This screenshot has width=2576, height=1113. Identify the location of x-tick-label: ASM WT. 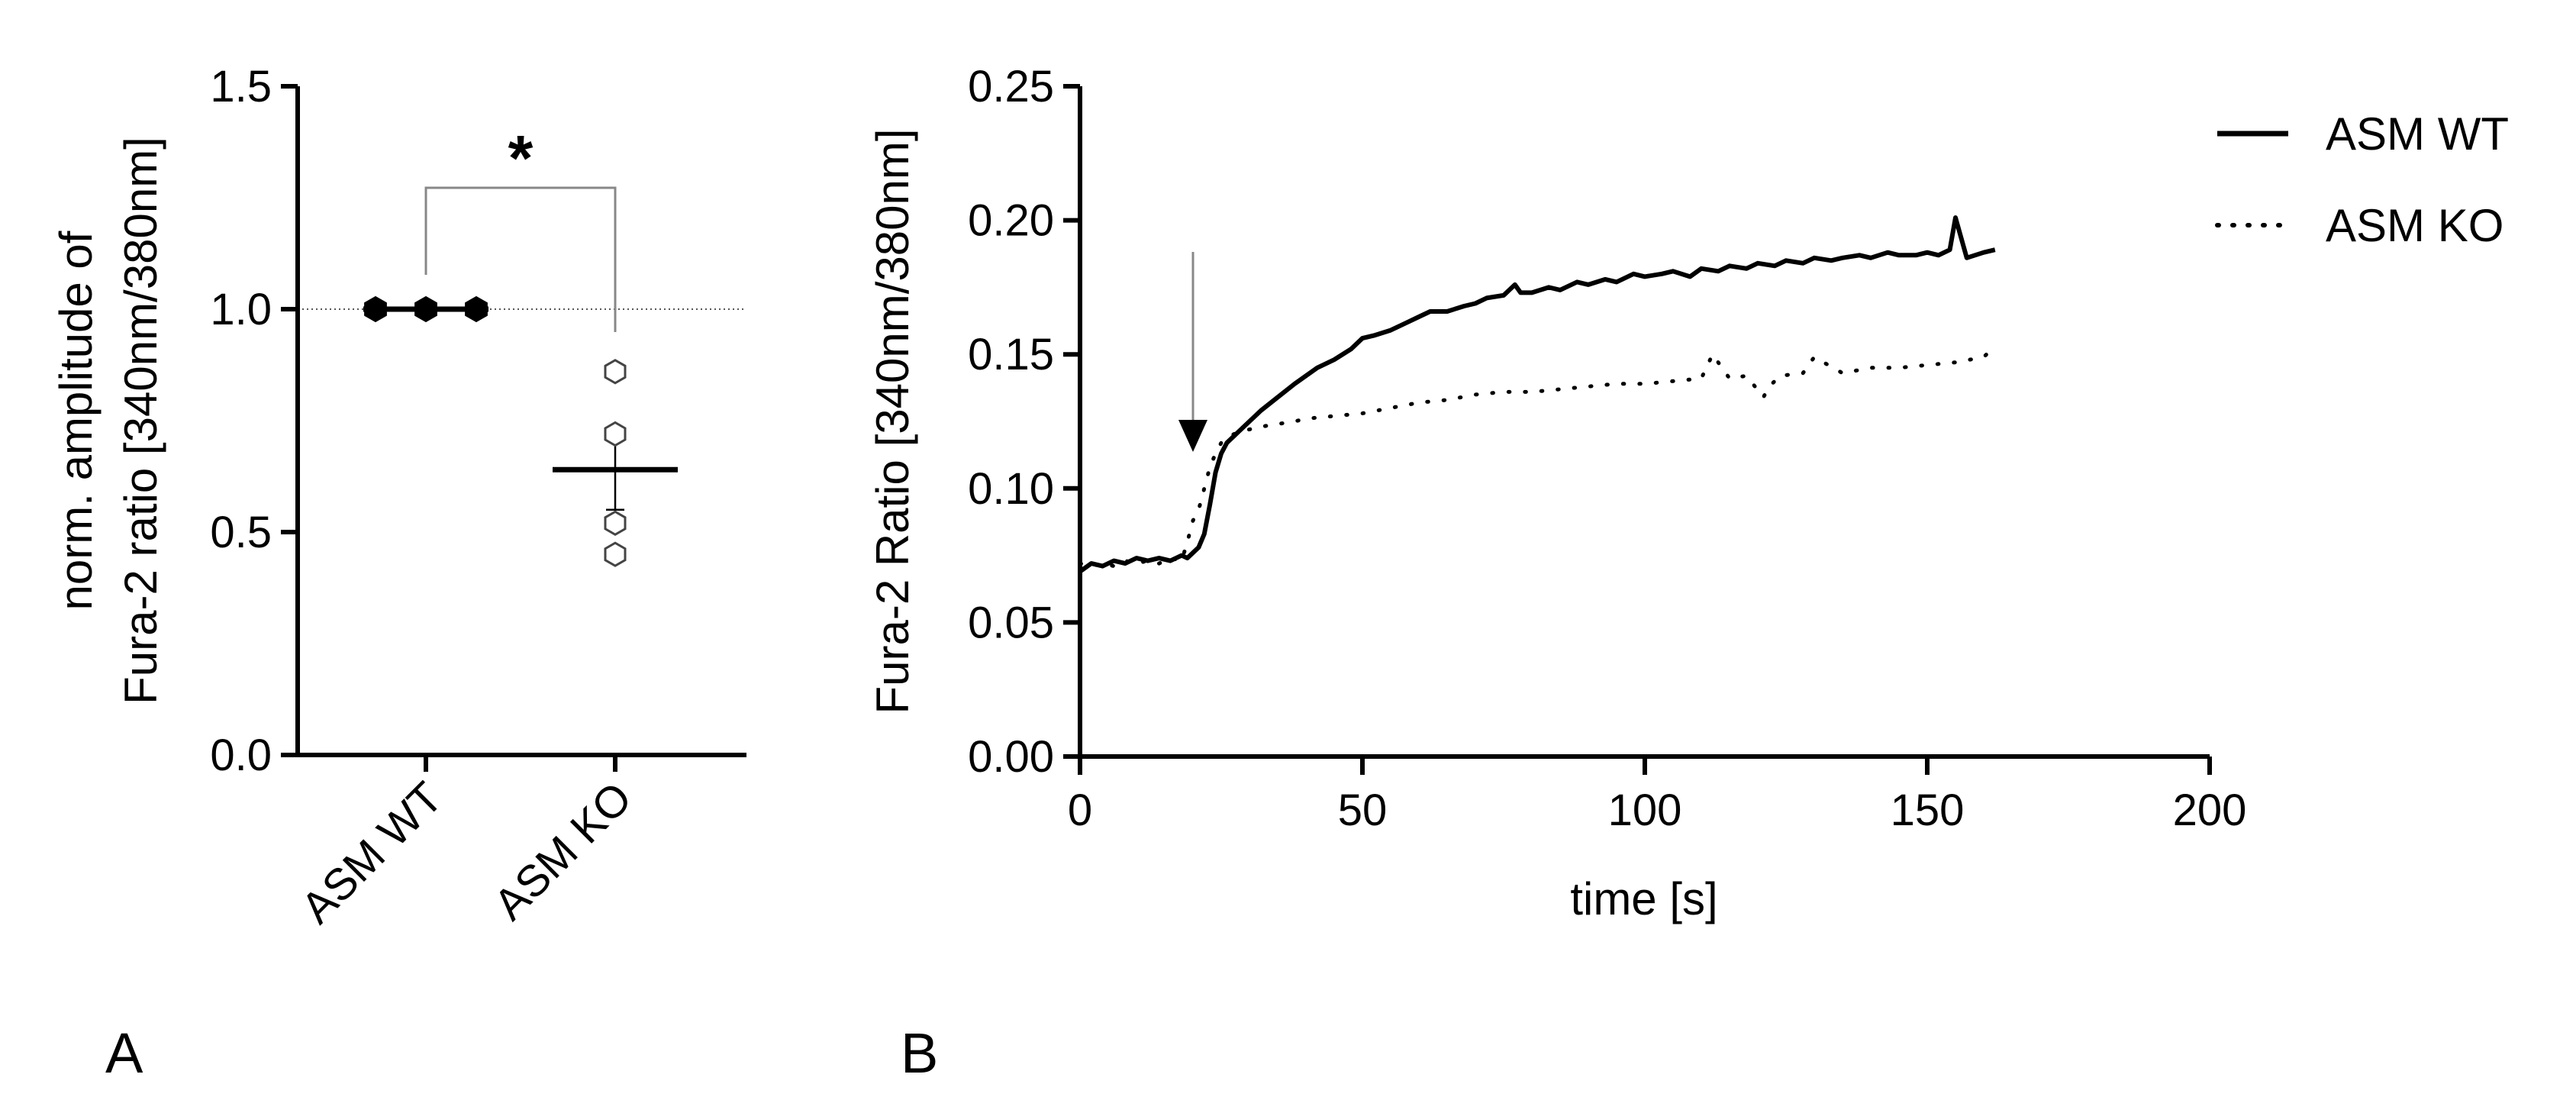
(372, 853).